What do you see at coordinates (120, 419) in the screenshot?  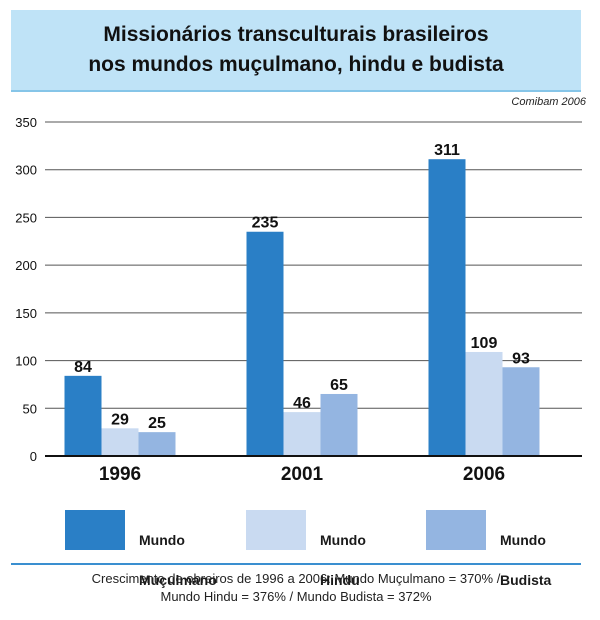 I see `data-label: 29` at bounding box center [120, 419].